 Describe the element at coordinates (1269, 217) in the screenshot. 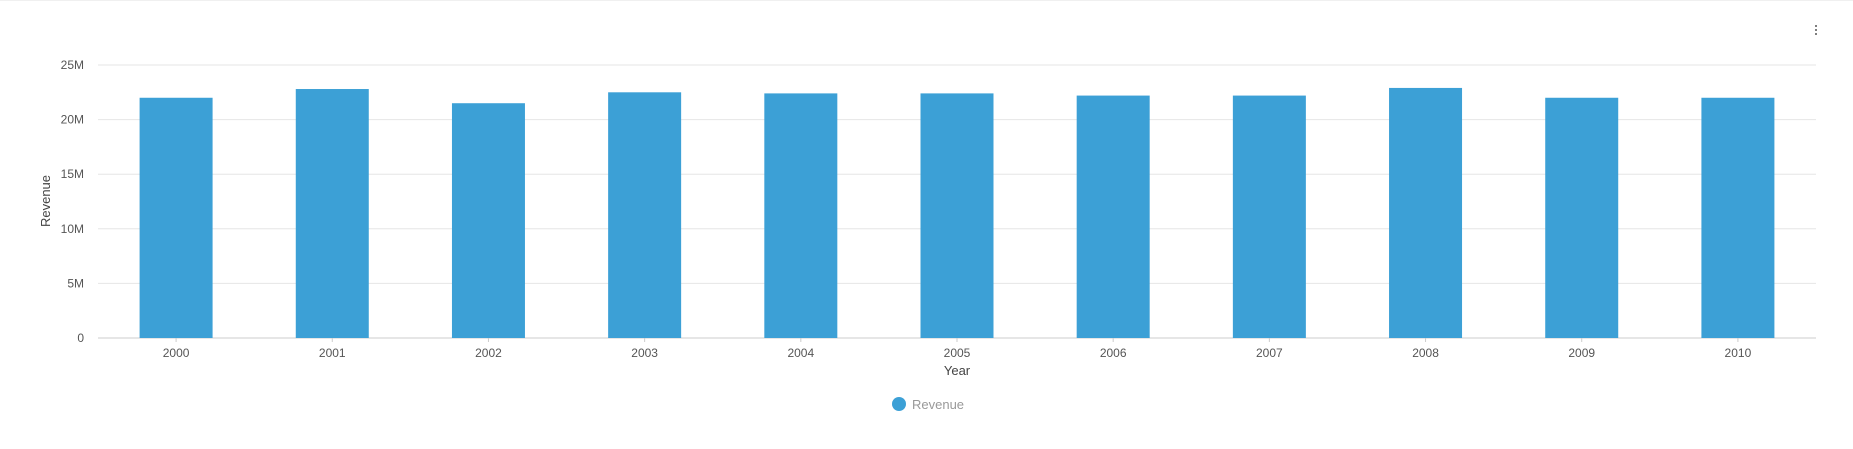

I see `bar-2007` at that location.